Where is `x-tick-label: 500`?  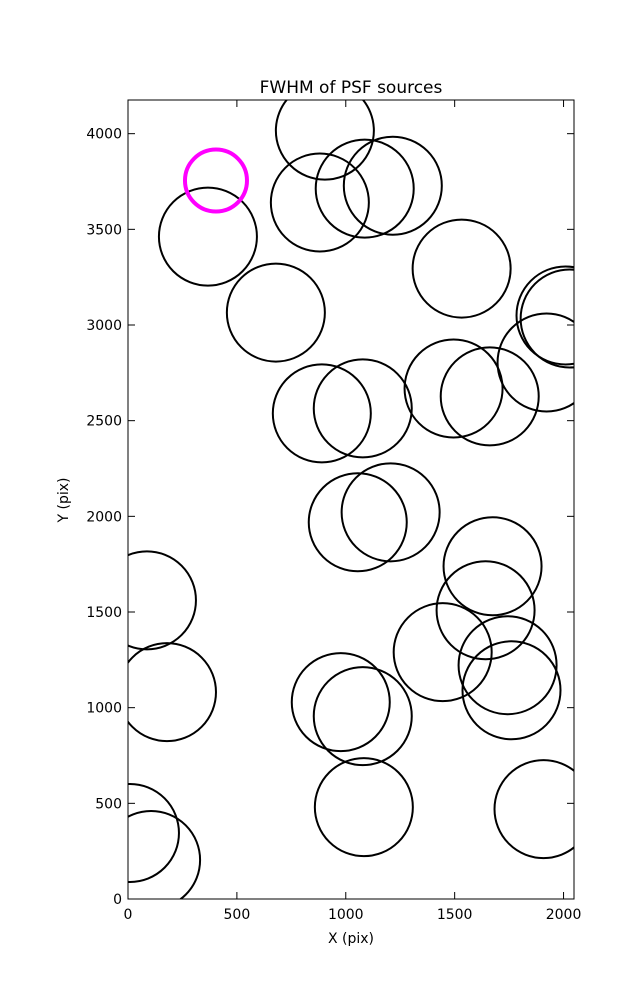 x-tick-label: 500 is located at coordinates (237, 915).